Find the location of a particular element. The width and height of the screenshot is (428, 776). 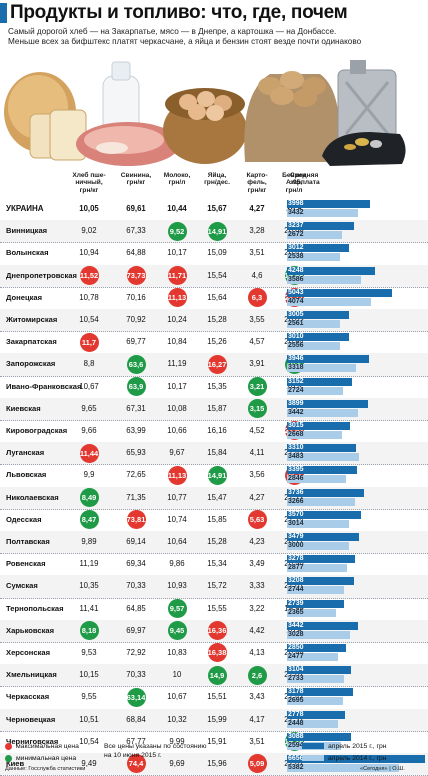

value-bread: 11,52 is located at coordinates (89, 276).